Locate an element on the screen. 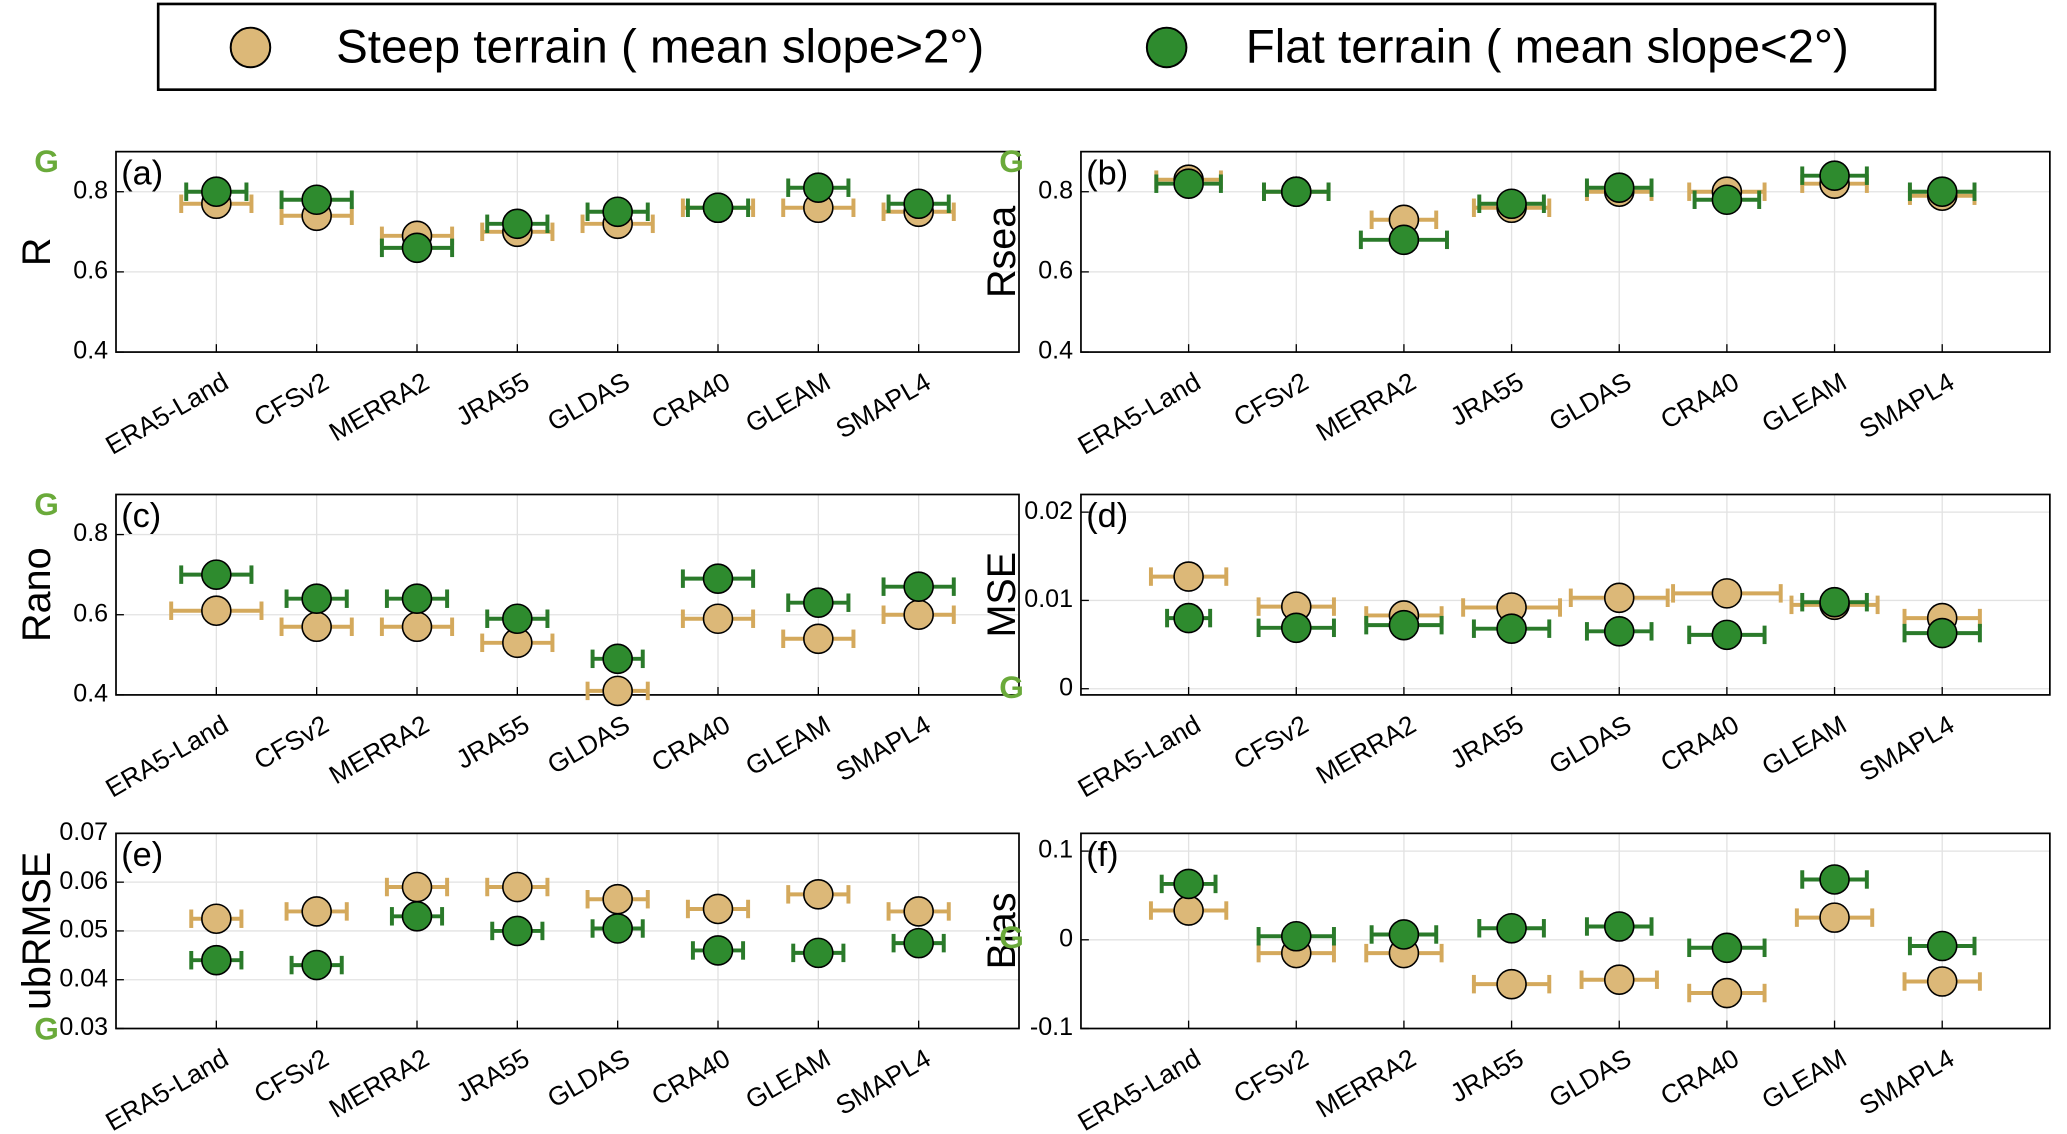 The height and width of the screenshot is (1134, 2067). y-tick-label: 0.8 is located at coordinates (1055, 190).